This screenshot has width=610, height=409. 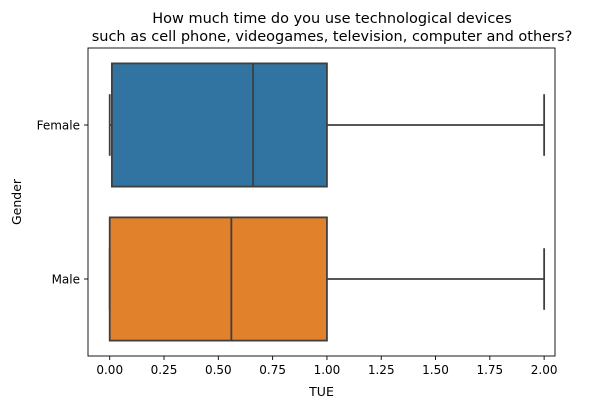 What do you see at coordinates (66, 280) in the screenshot?
I see `y-tick-label-male: Male` at bounding box center [66, 280].